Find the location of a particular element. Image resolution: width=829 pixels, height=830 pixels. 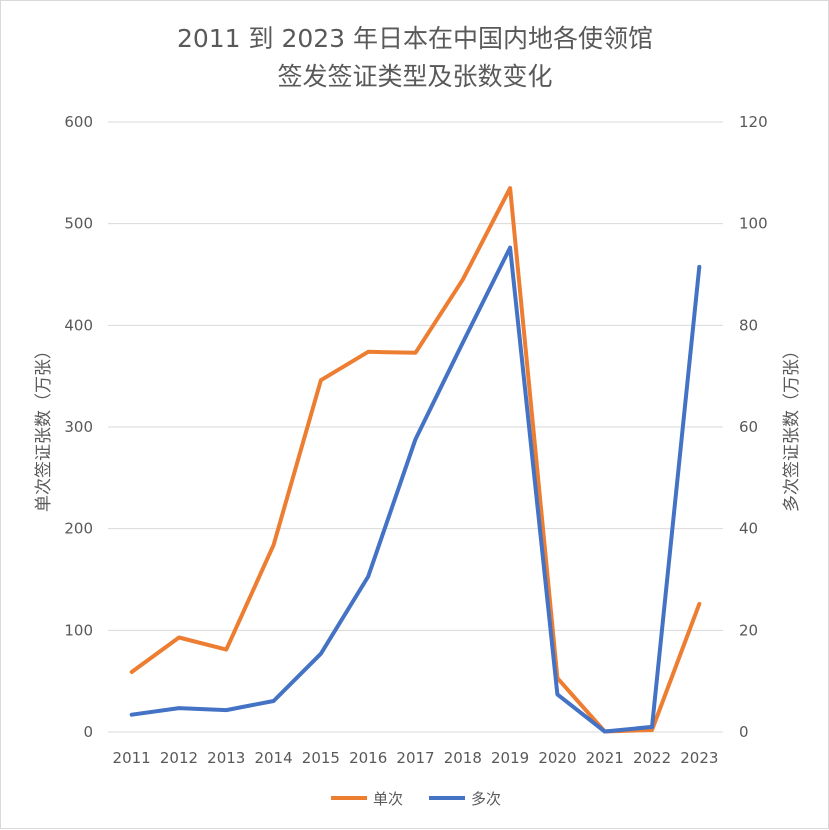

y-right-tick-label: 80 is located at coordinates (748, 325).